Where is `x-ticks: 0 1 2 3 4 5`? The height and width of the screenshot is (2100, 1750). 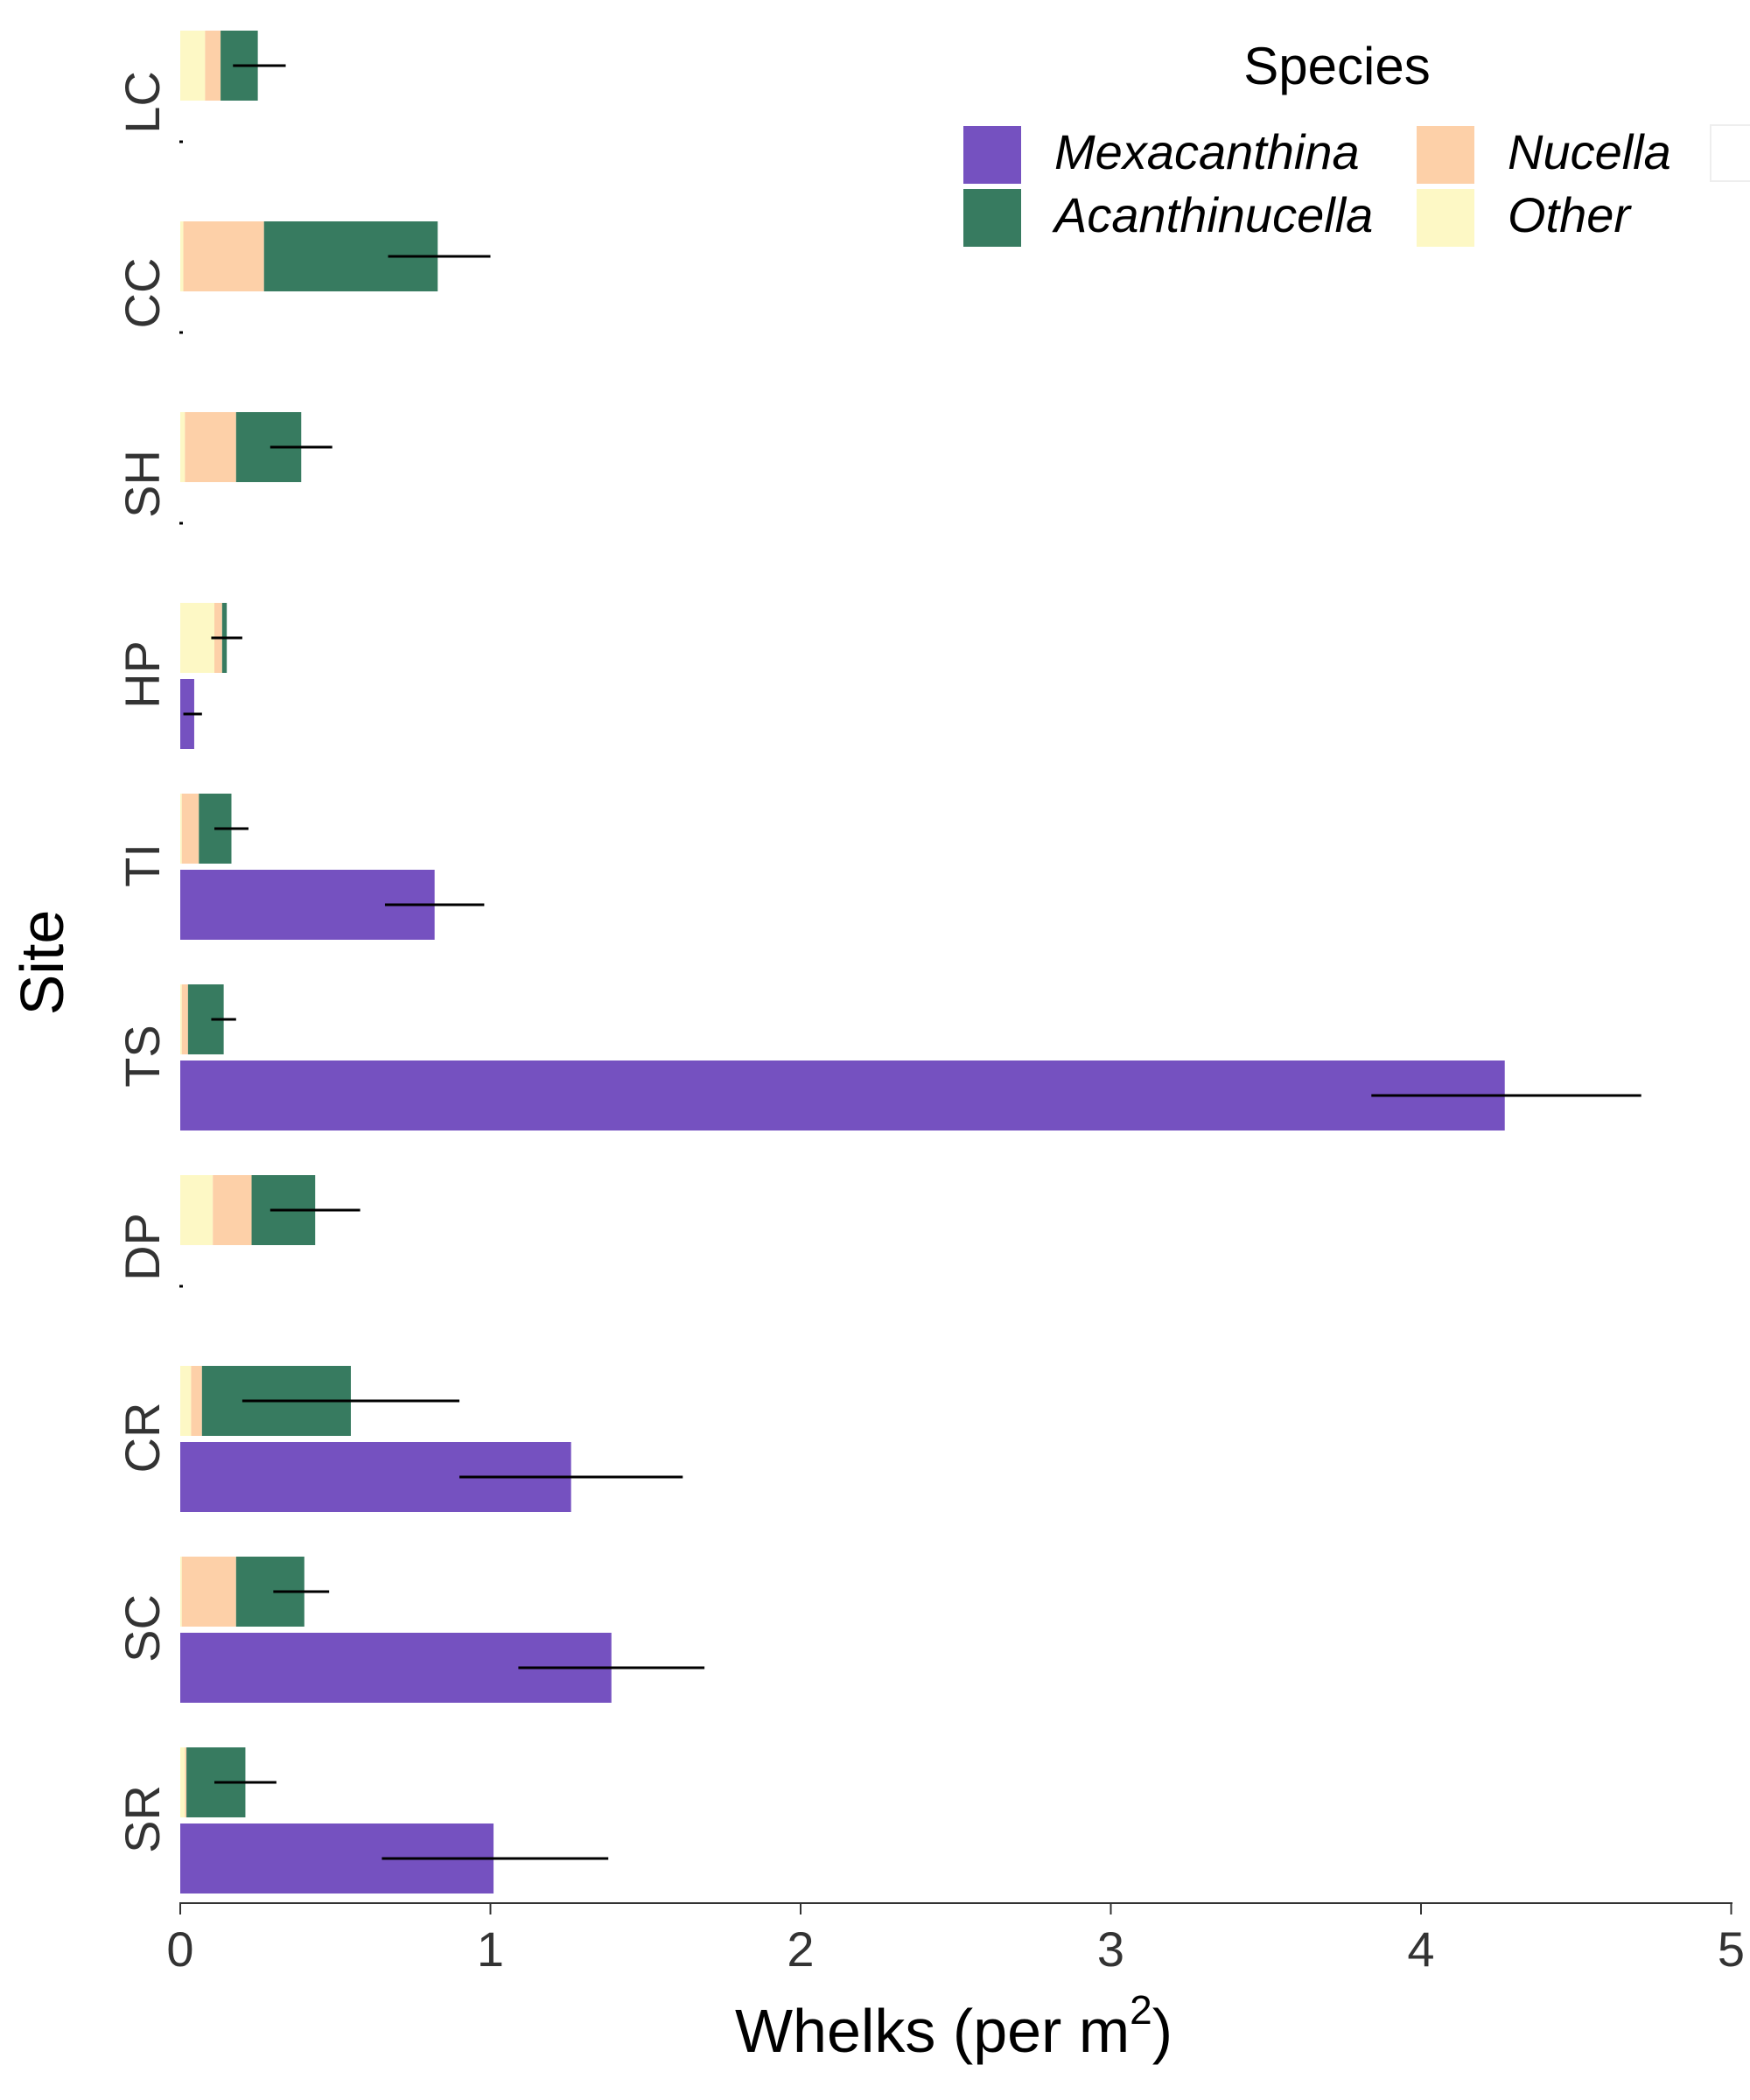
x-ticks: 0 1 2 3 4 5 is located at coordinates (955, 1940).